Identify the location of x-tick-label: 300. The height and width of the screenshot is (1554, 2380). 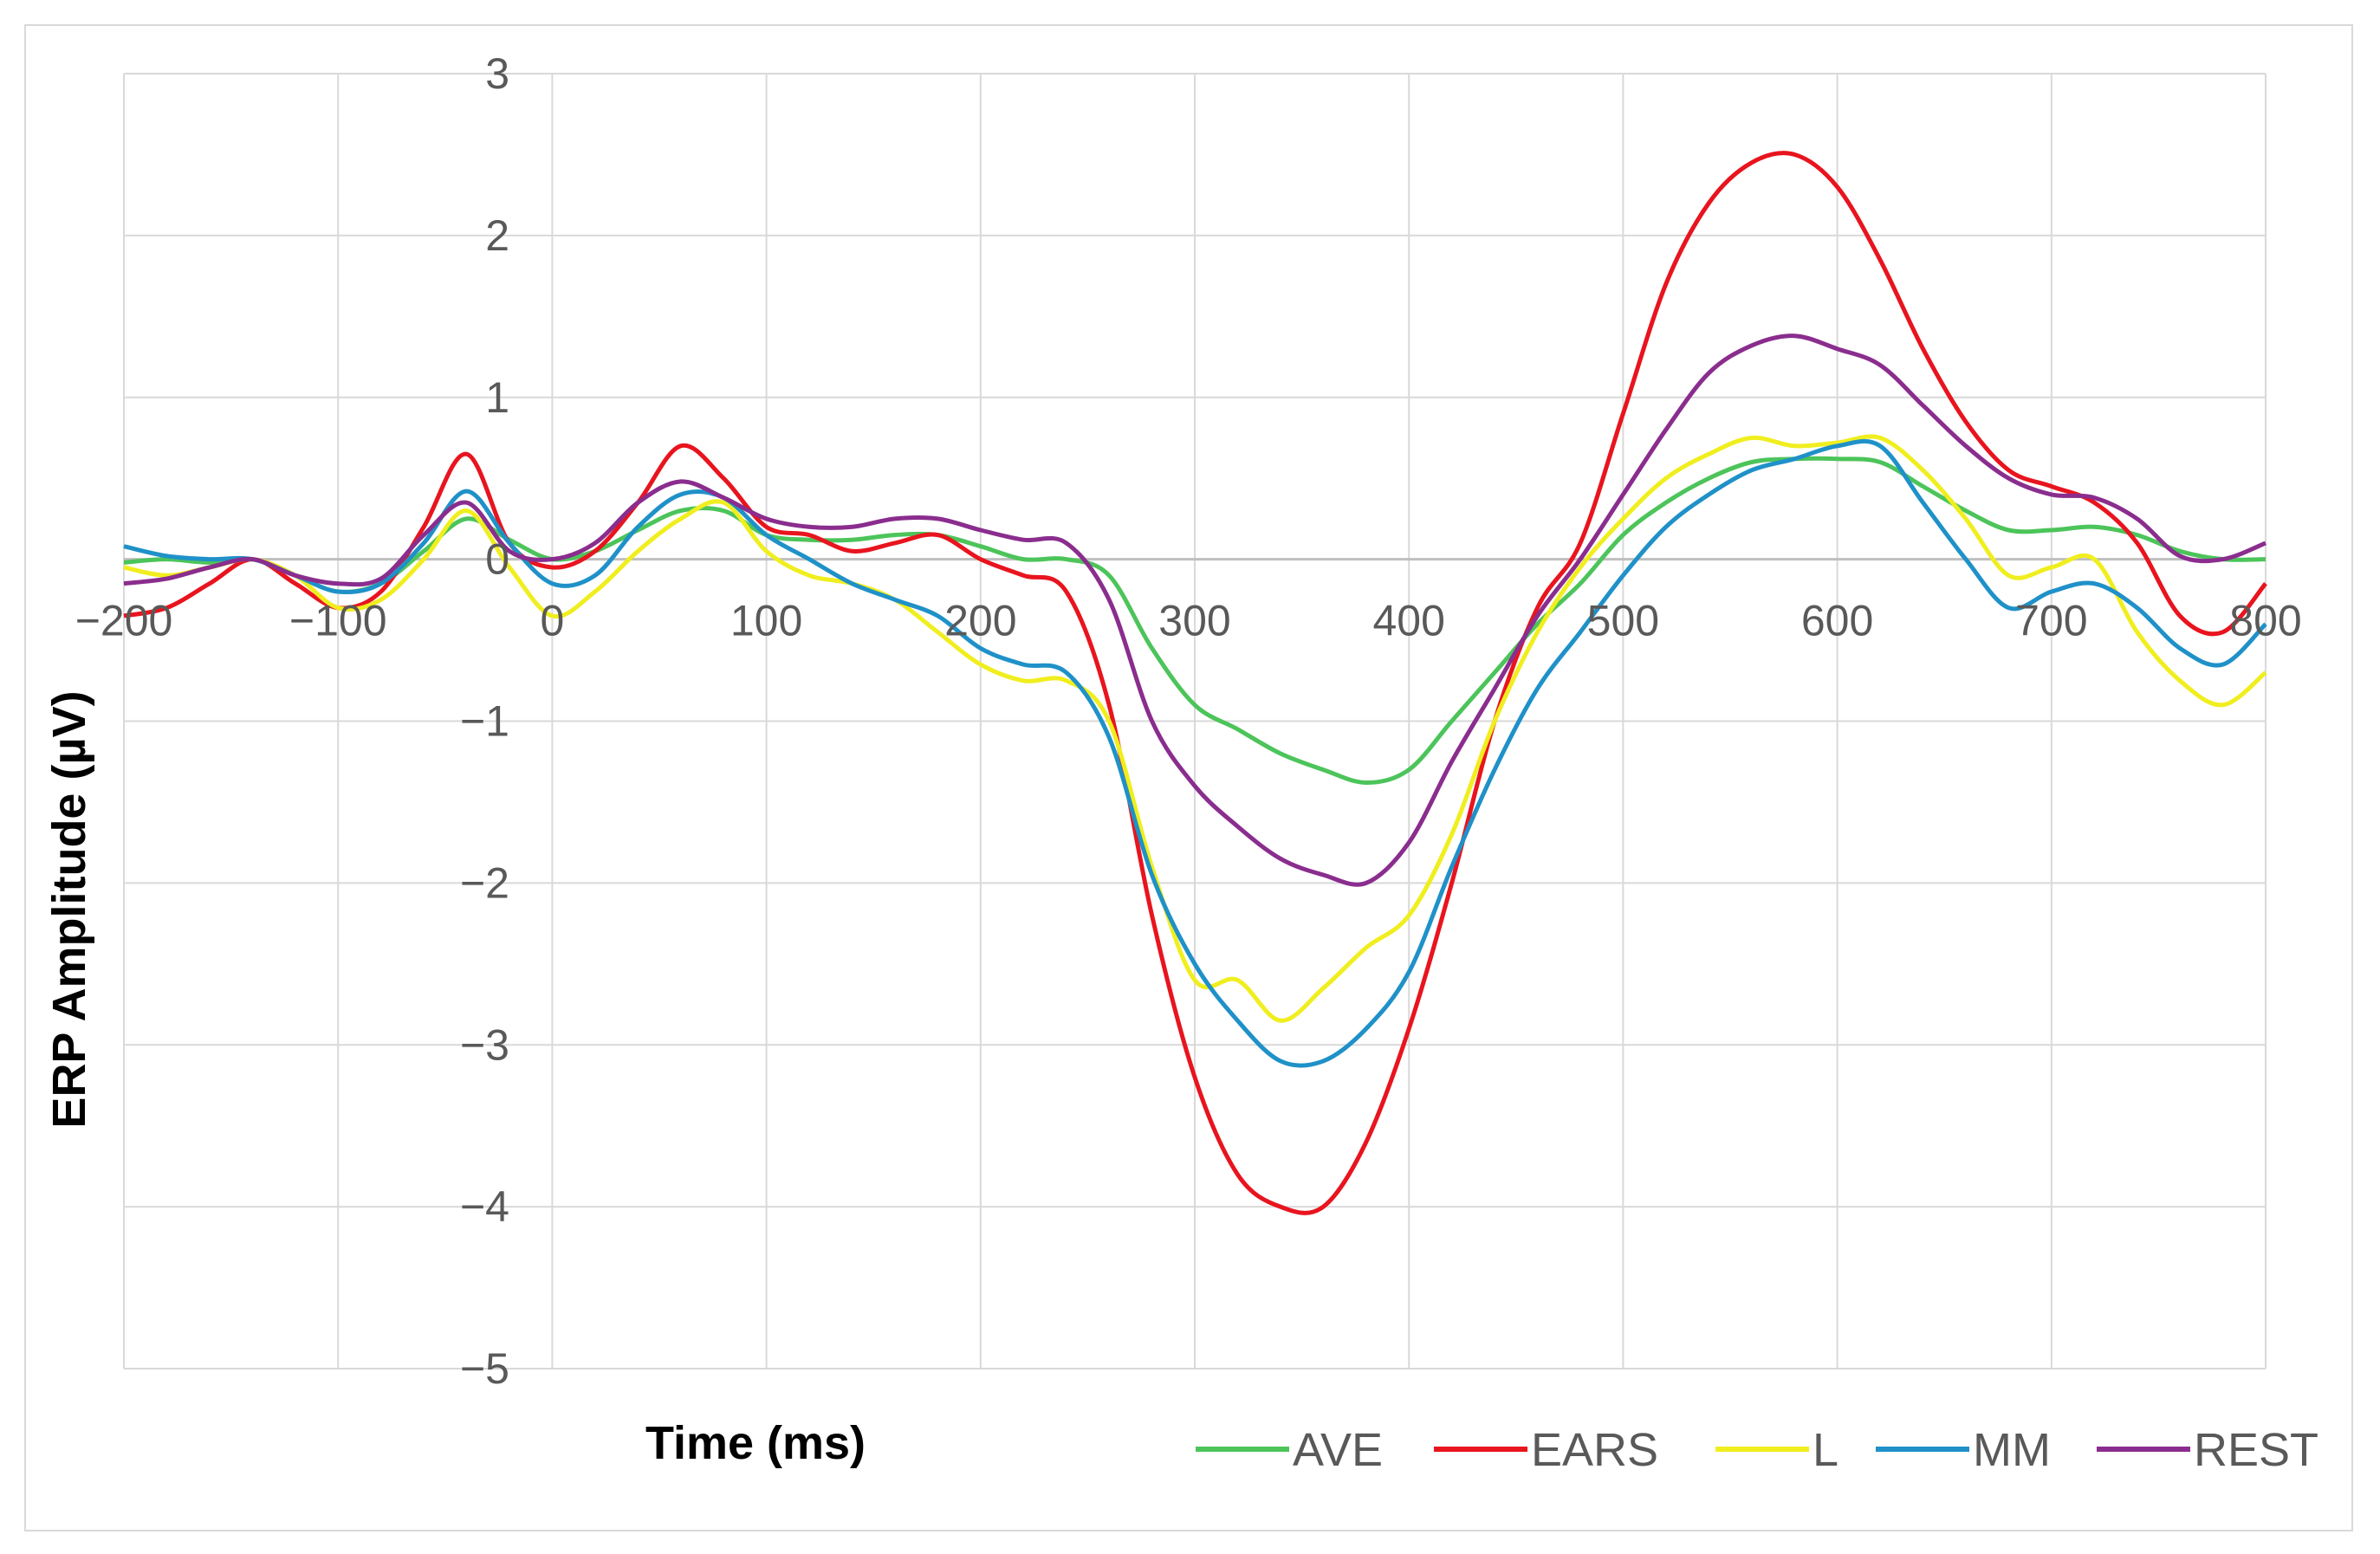
(1194, 621).